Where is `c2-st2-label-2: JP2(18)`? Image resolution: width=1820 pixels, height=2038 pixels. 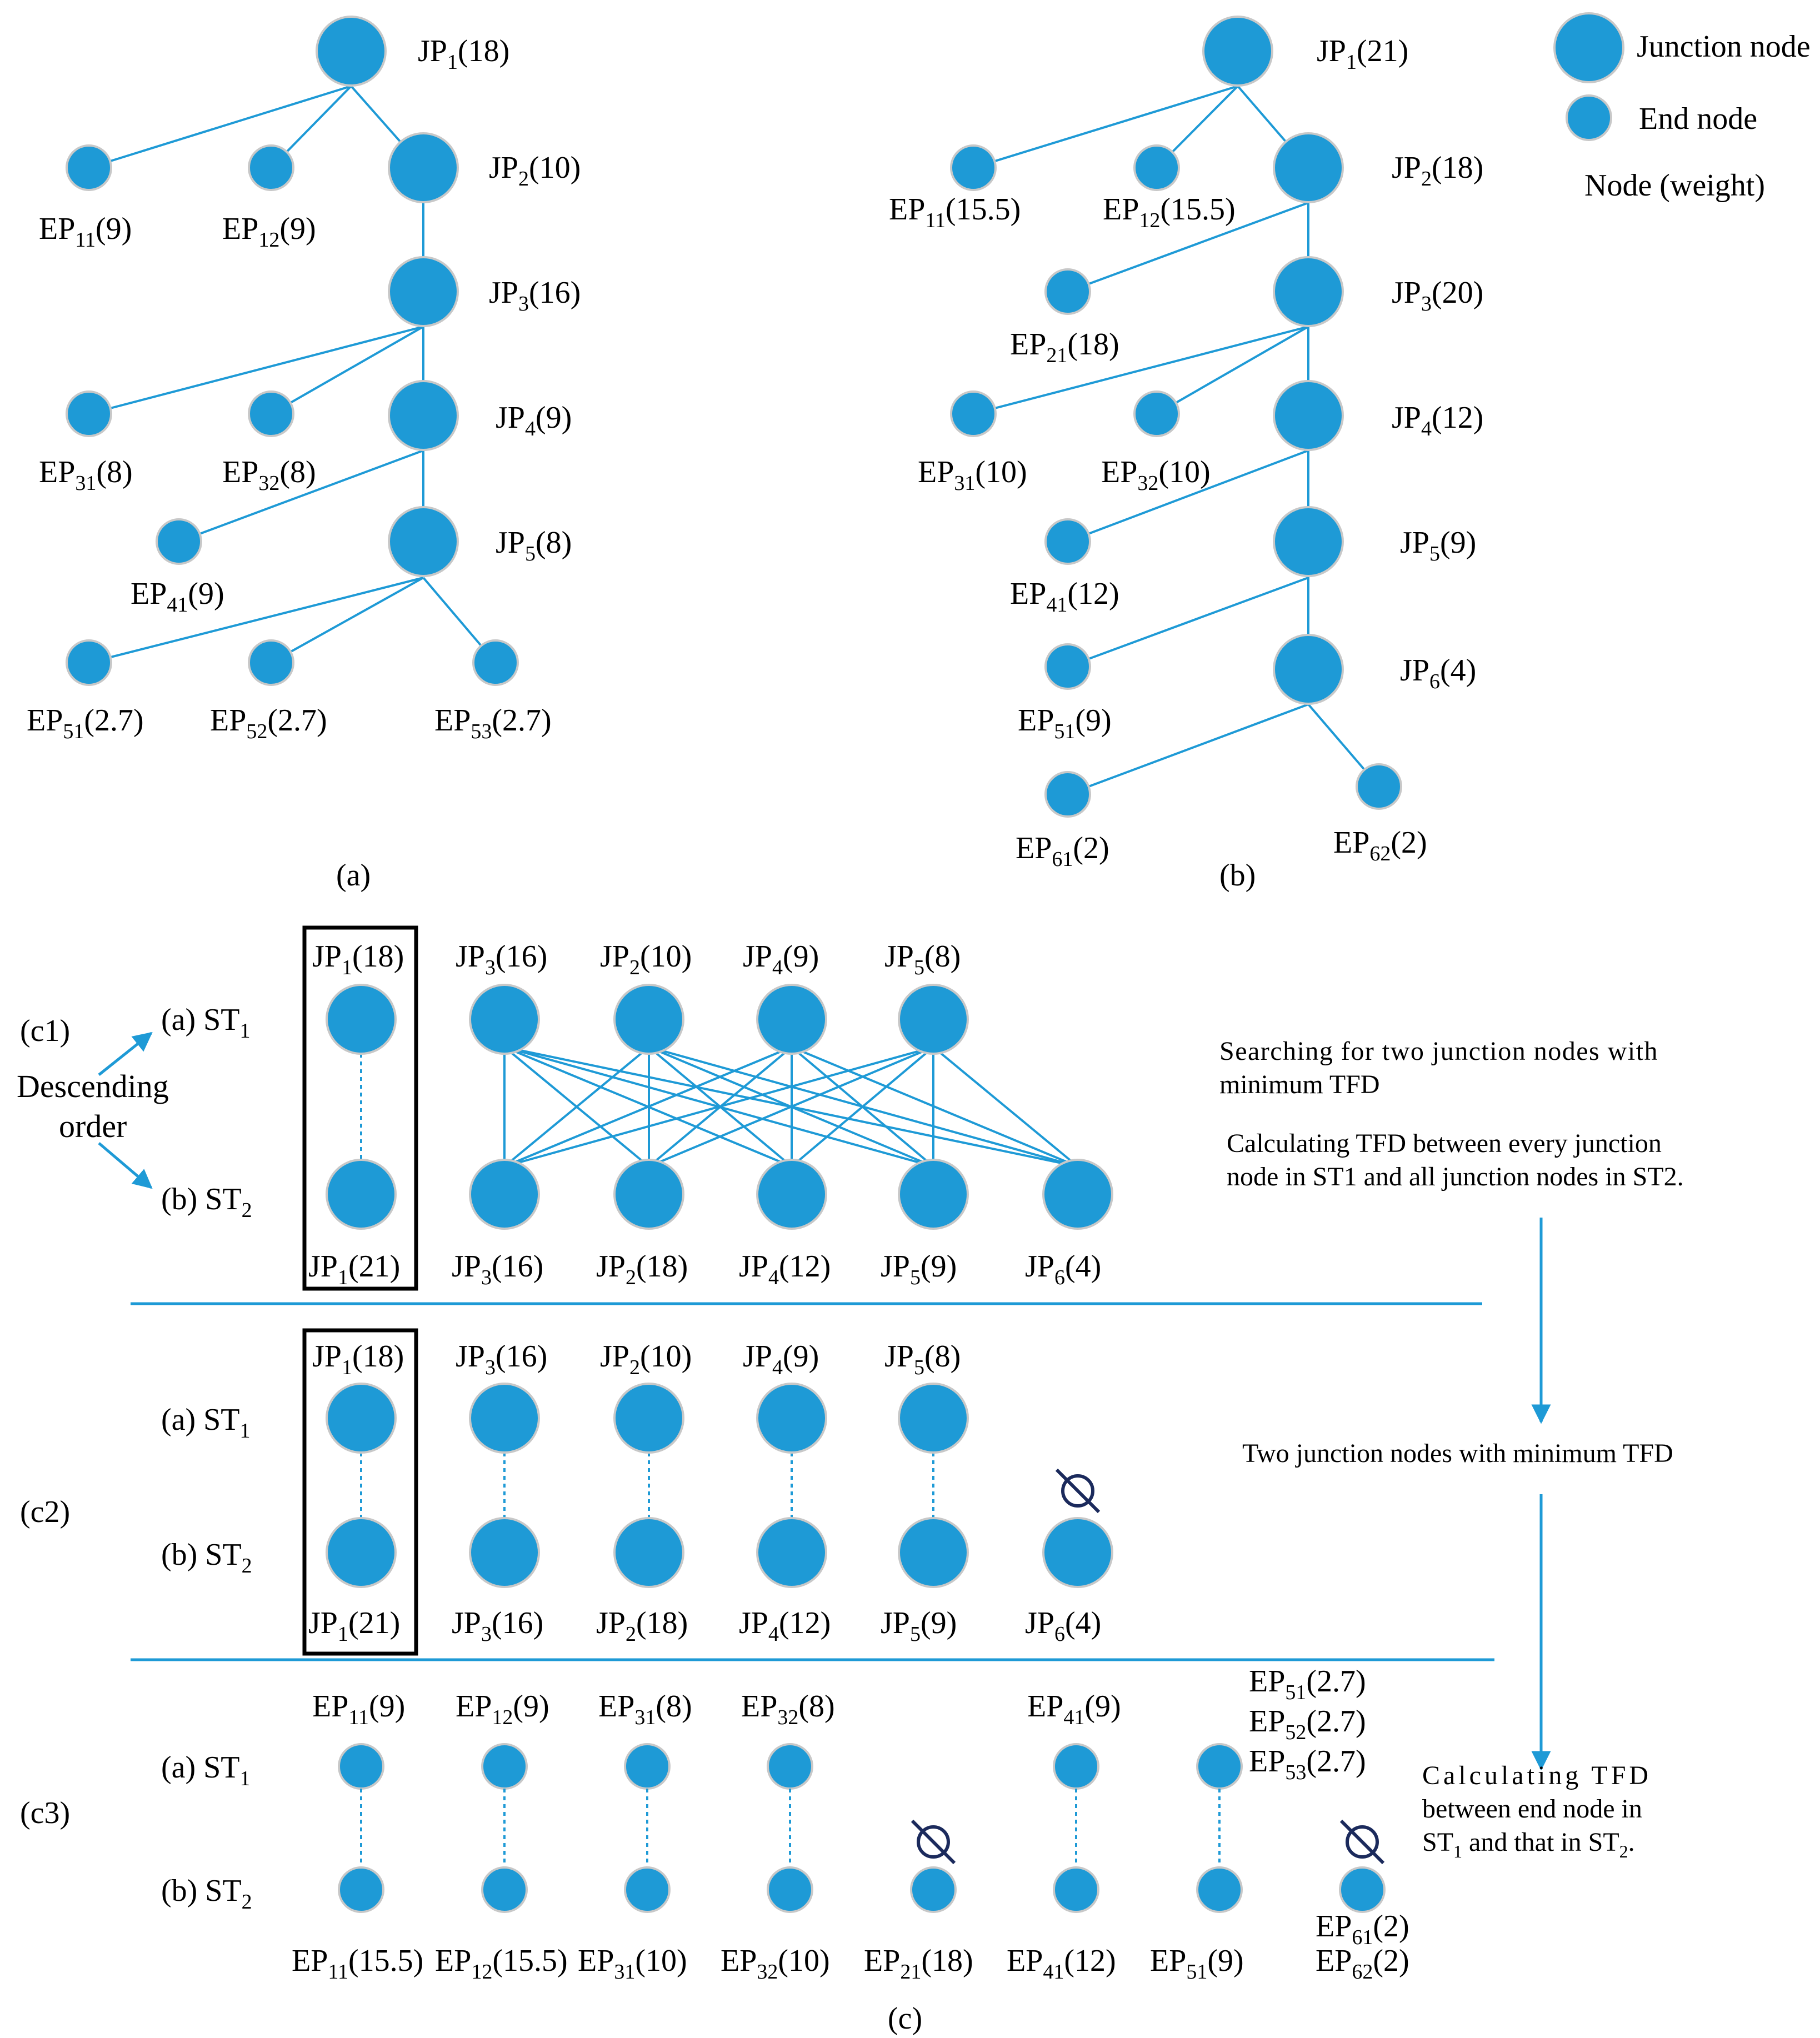
c2-st2-label-2: JP2(18) is located at coordinates (642, 1626).